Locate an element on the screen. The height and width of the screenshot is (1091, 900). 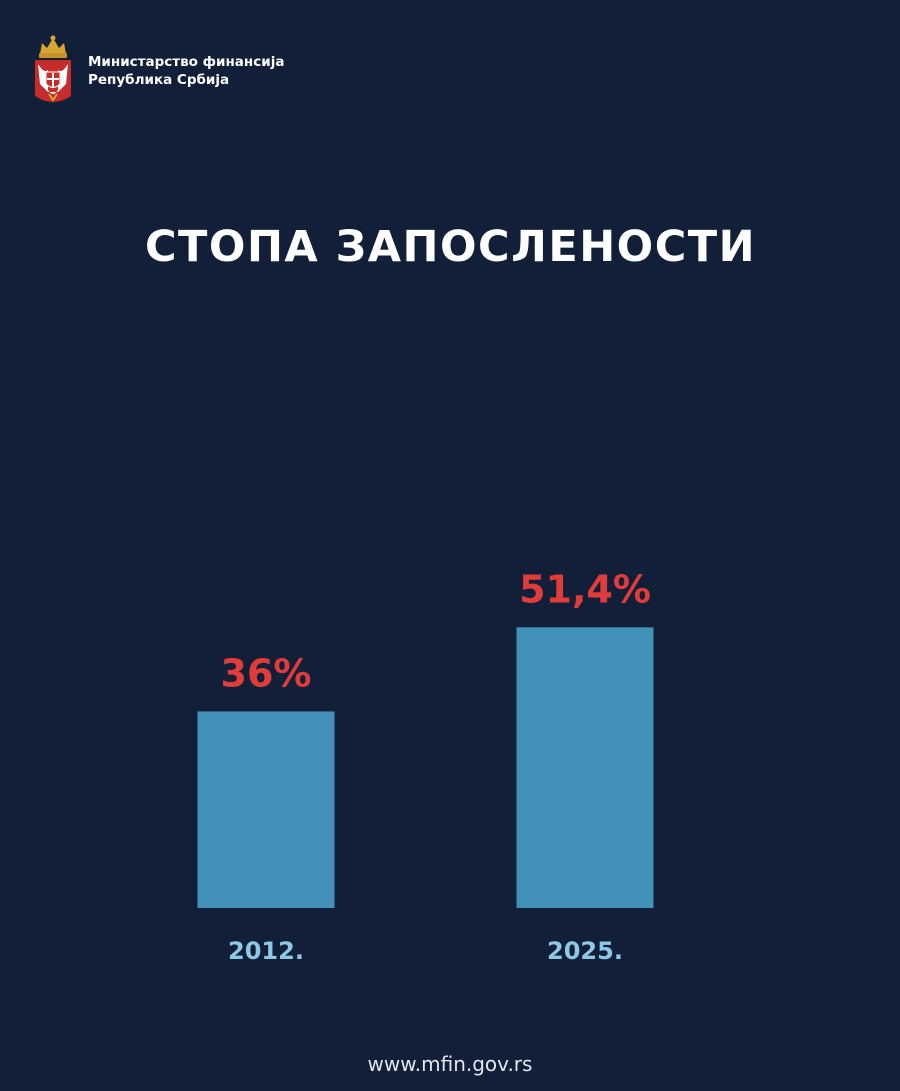
category-label-0: 2012. is located at coordinates (266, 951).